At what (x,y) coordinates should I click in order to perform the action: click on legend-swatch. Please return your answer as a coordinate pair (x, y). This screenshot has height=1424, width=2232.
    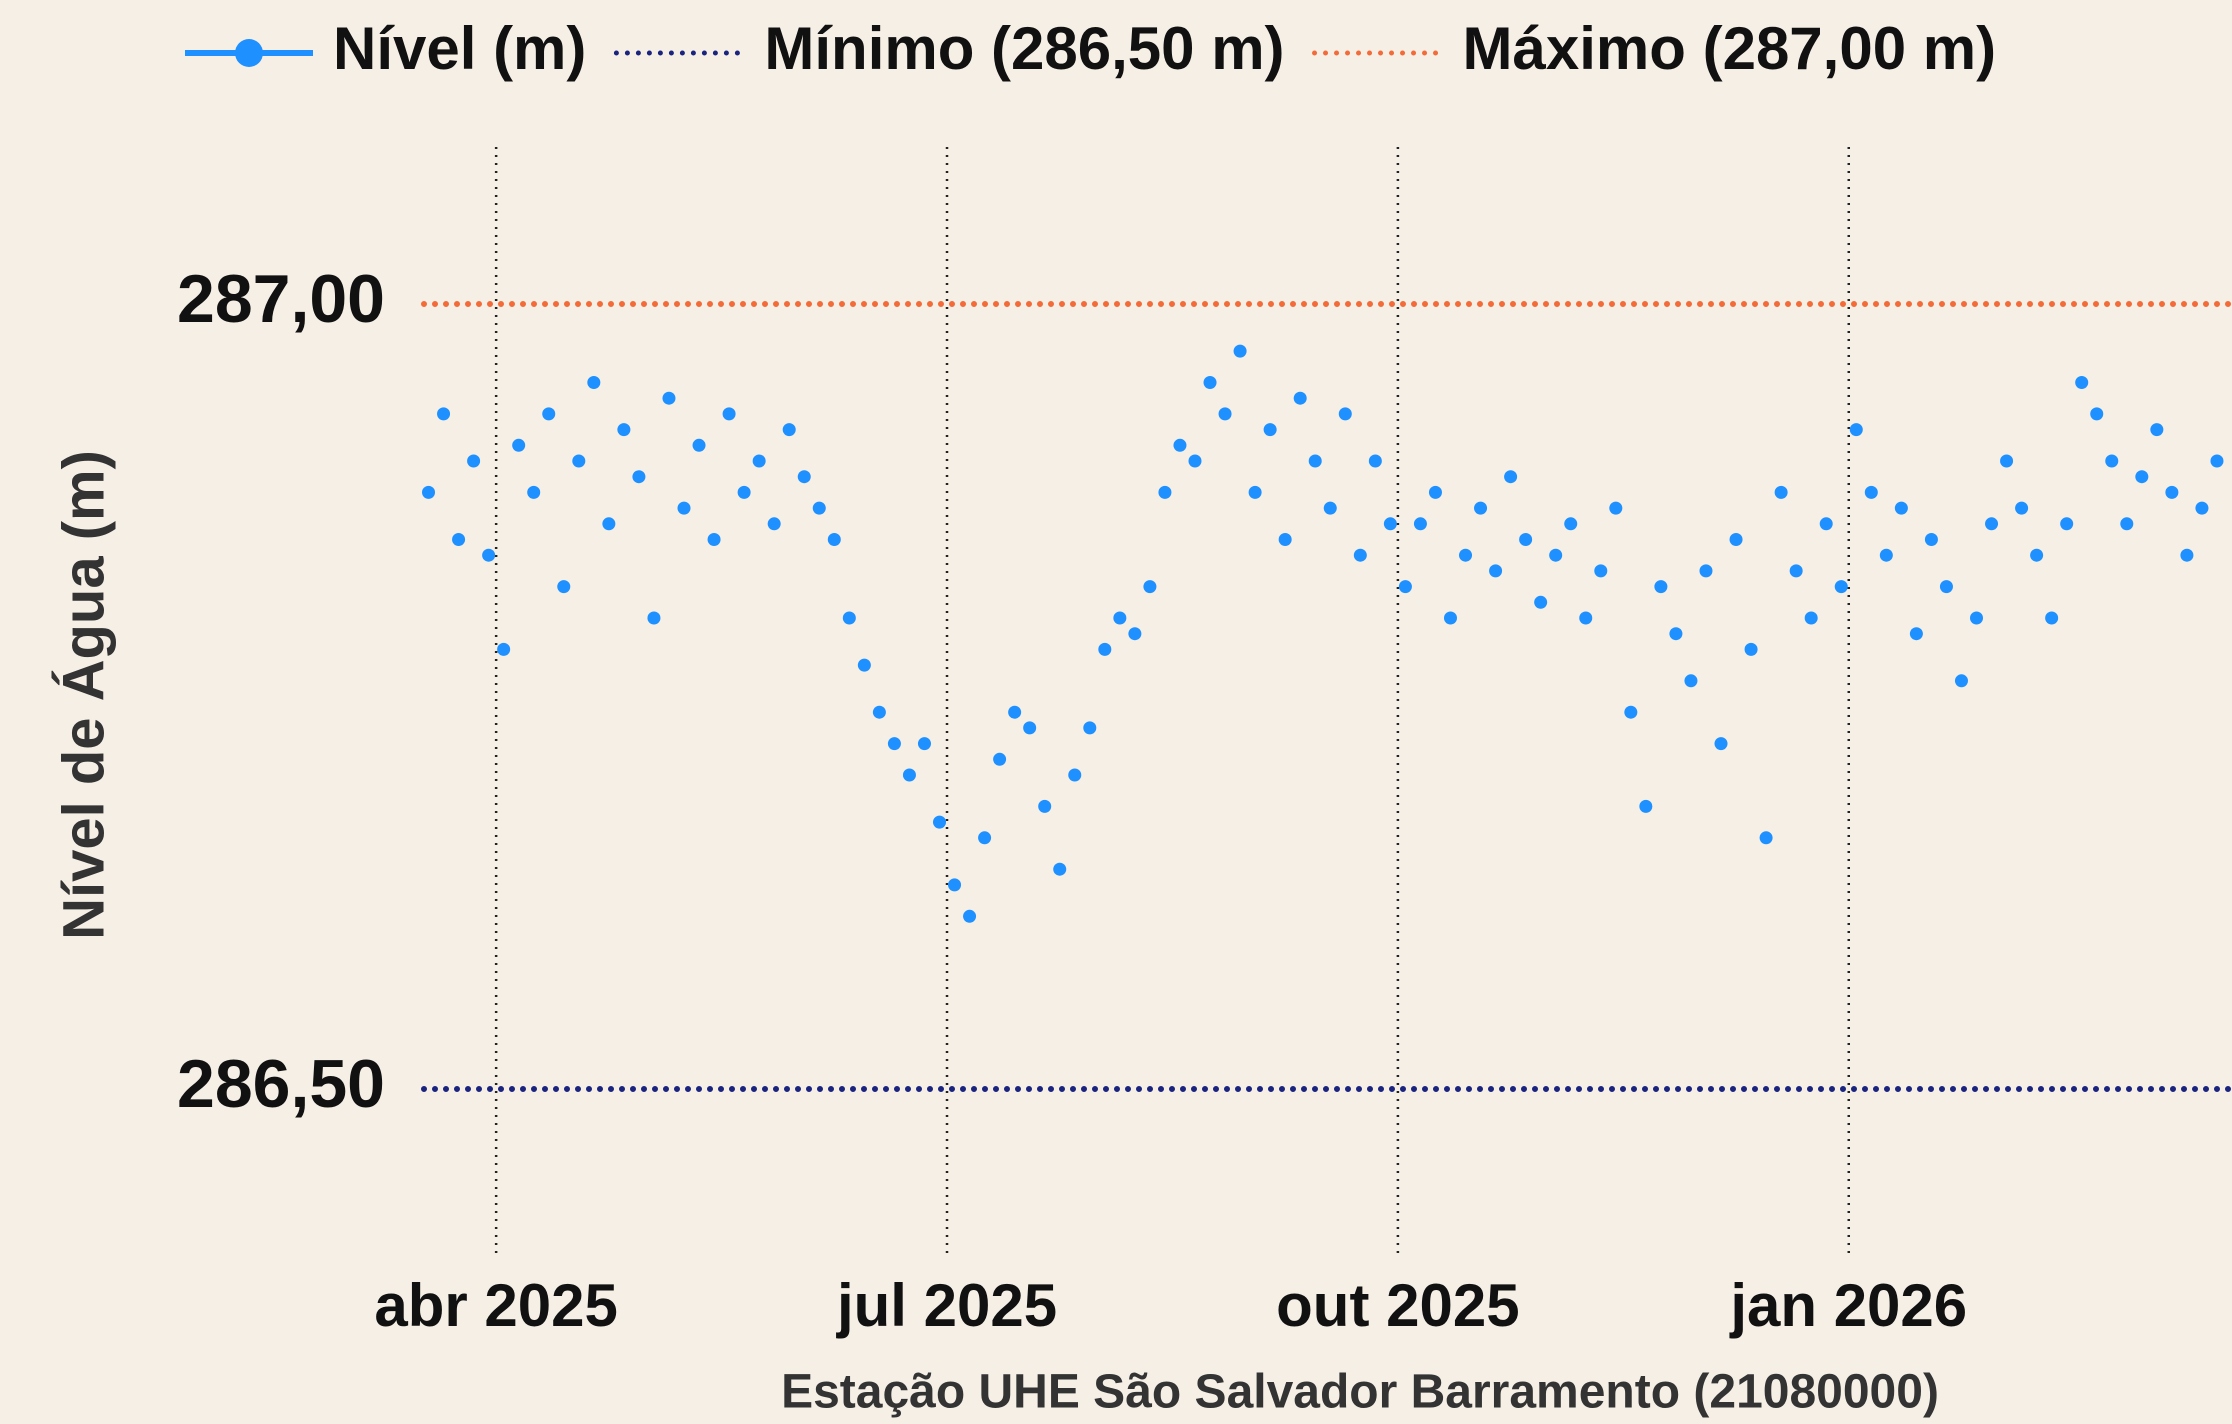
    Looking at the image, I should click on (249, 53).